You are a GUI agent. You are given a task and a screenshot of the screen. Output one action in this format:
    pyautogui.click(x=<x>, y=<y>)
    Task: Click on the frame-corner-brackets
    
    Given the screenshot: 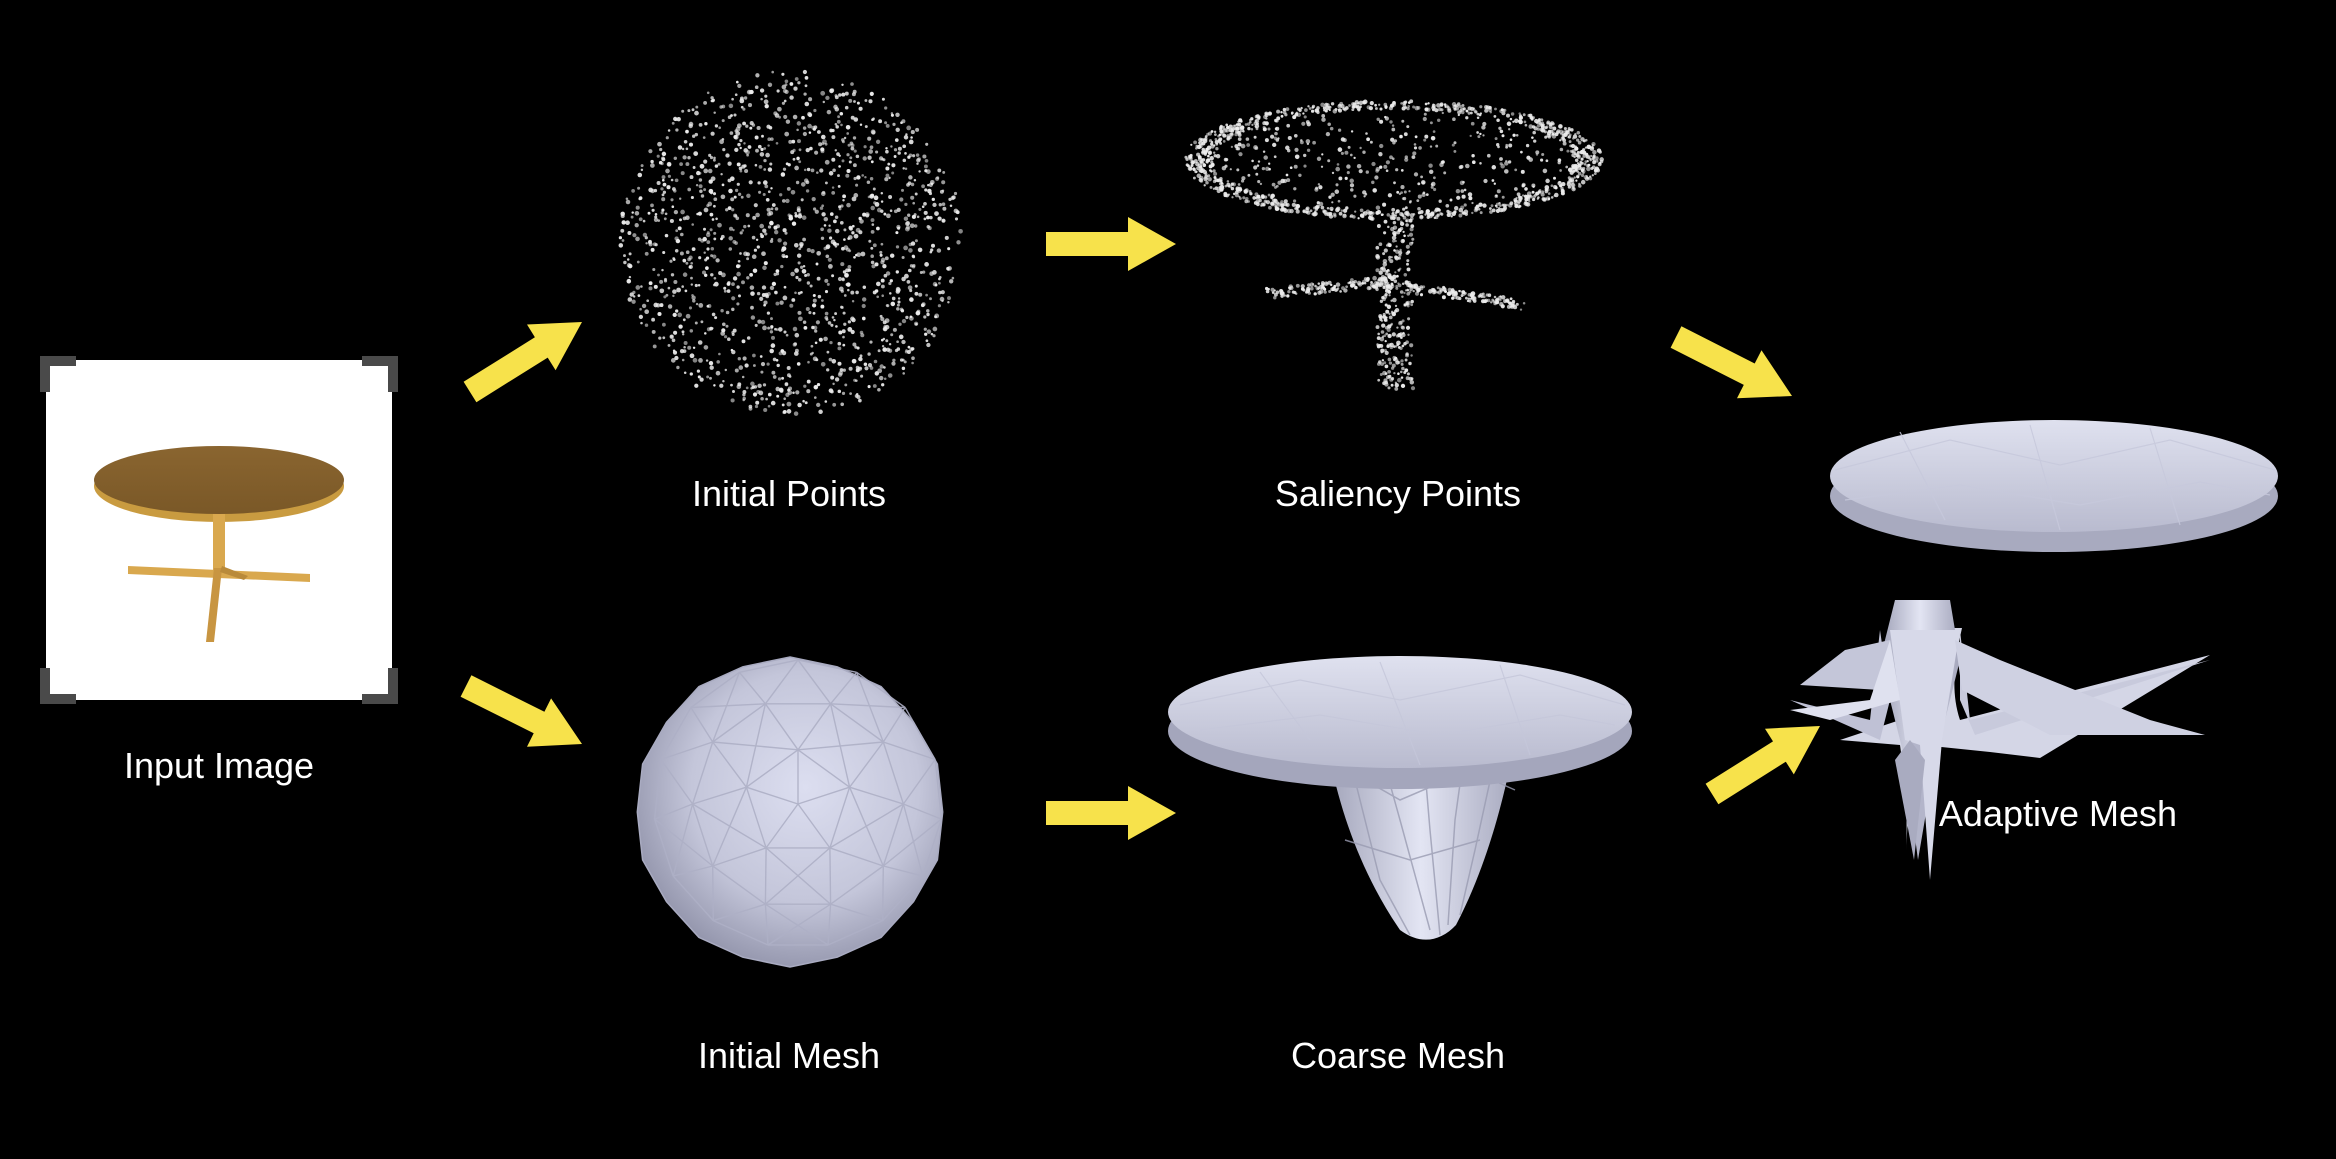 What is the action you would take?
    pyautogui.click(x=219, y=530)
    